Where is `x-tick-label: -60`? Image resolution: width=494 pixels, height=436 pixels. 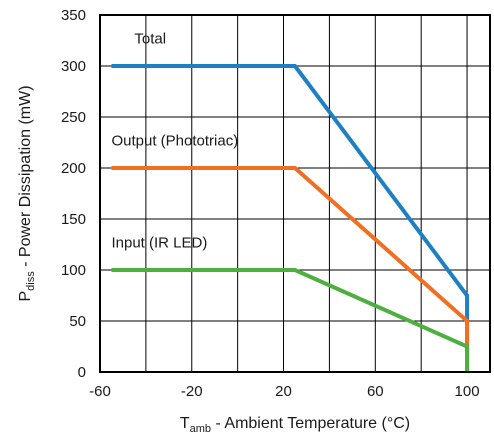 x-tick-label: -60 is located at coordinates (100, 391).